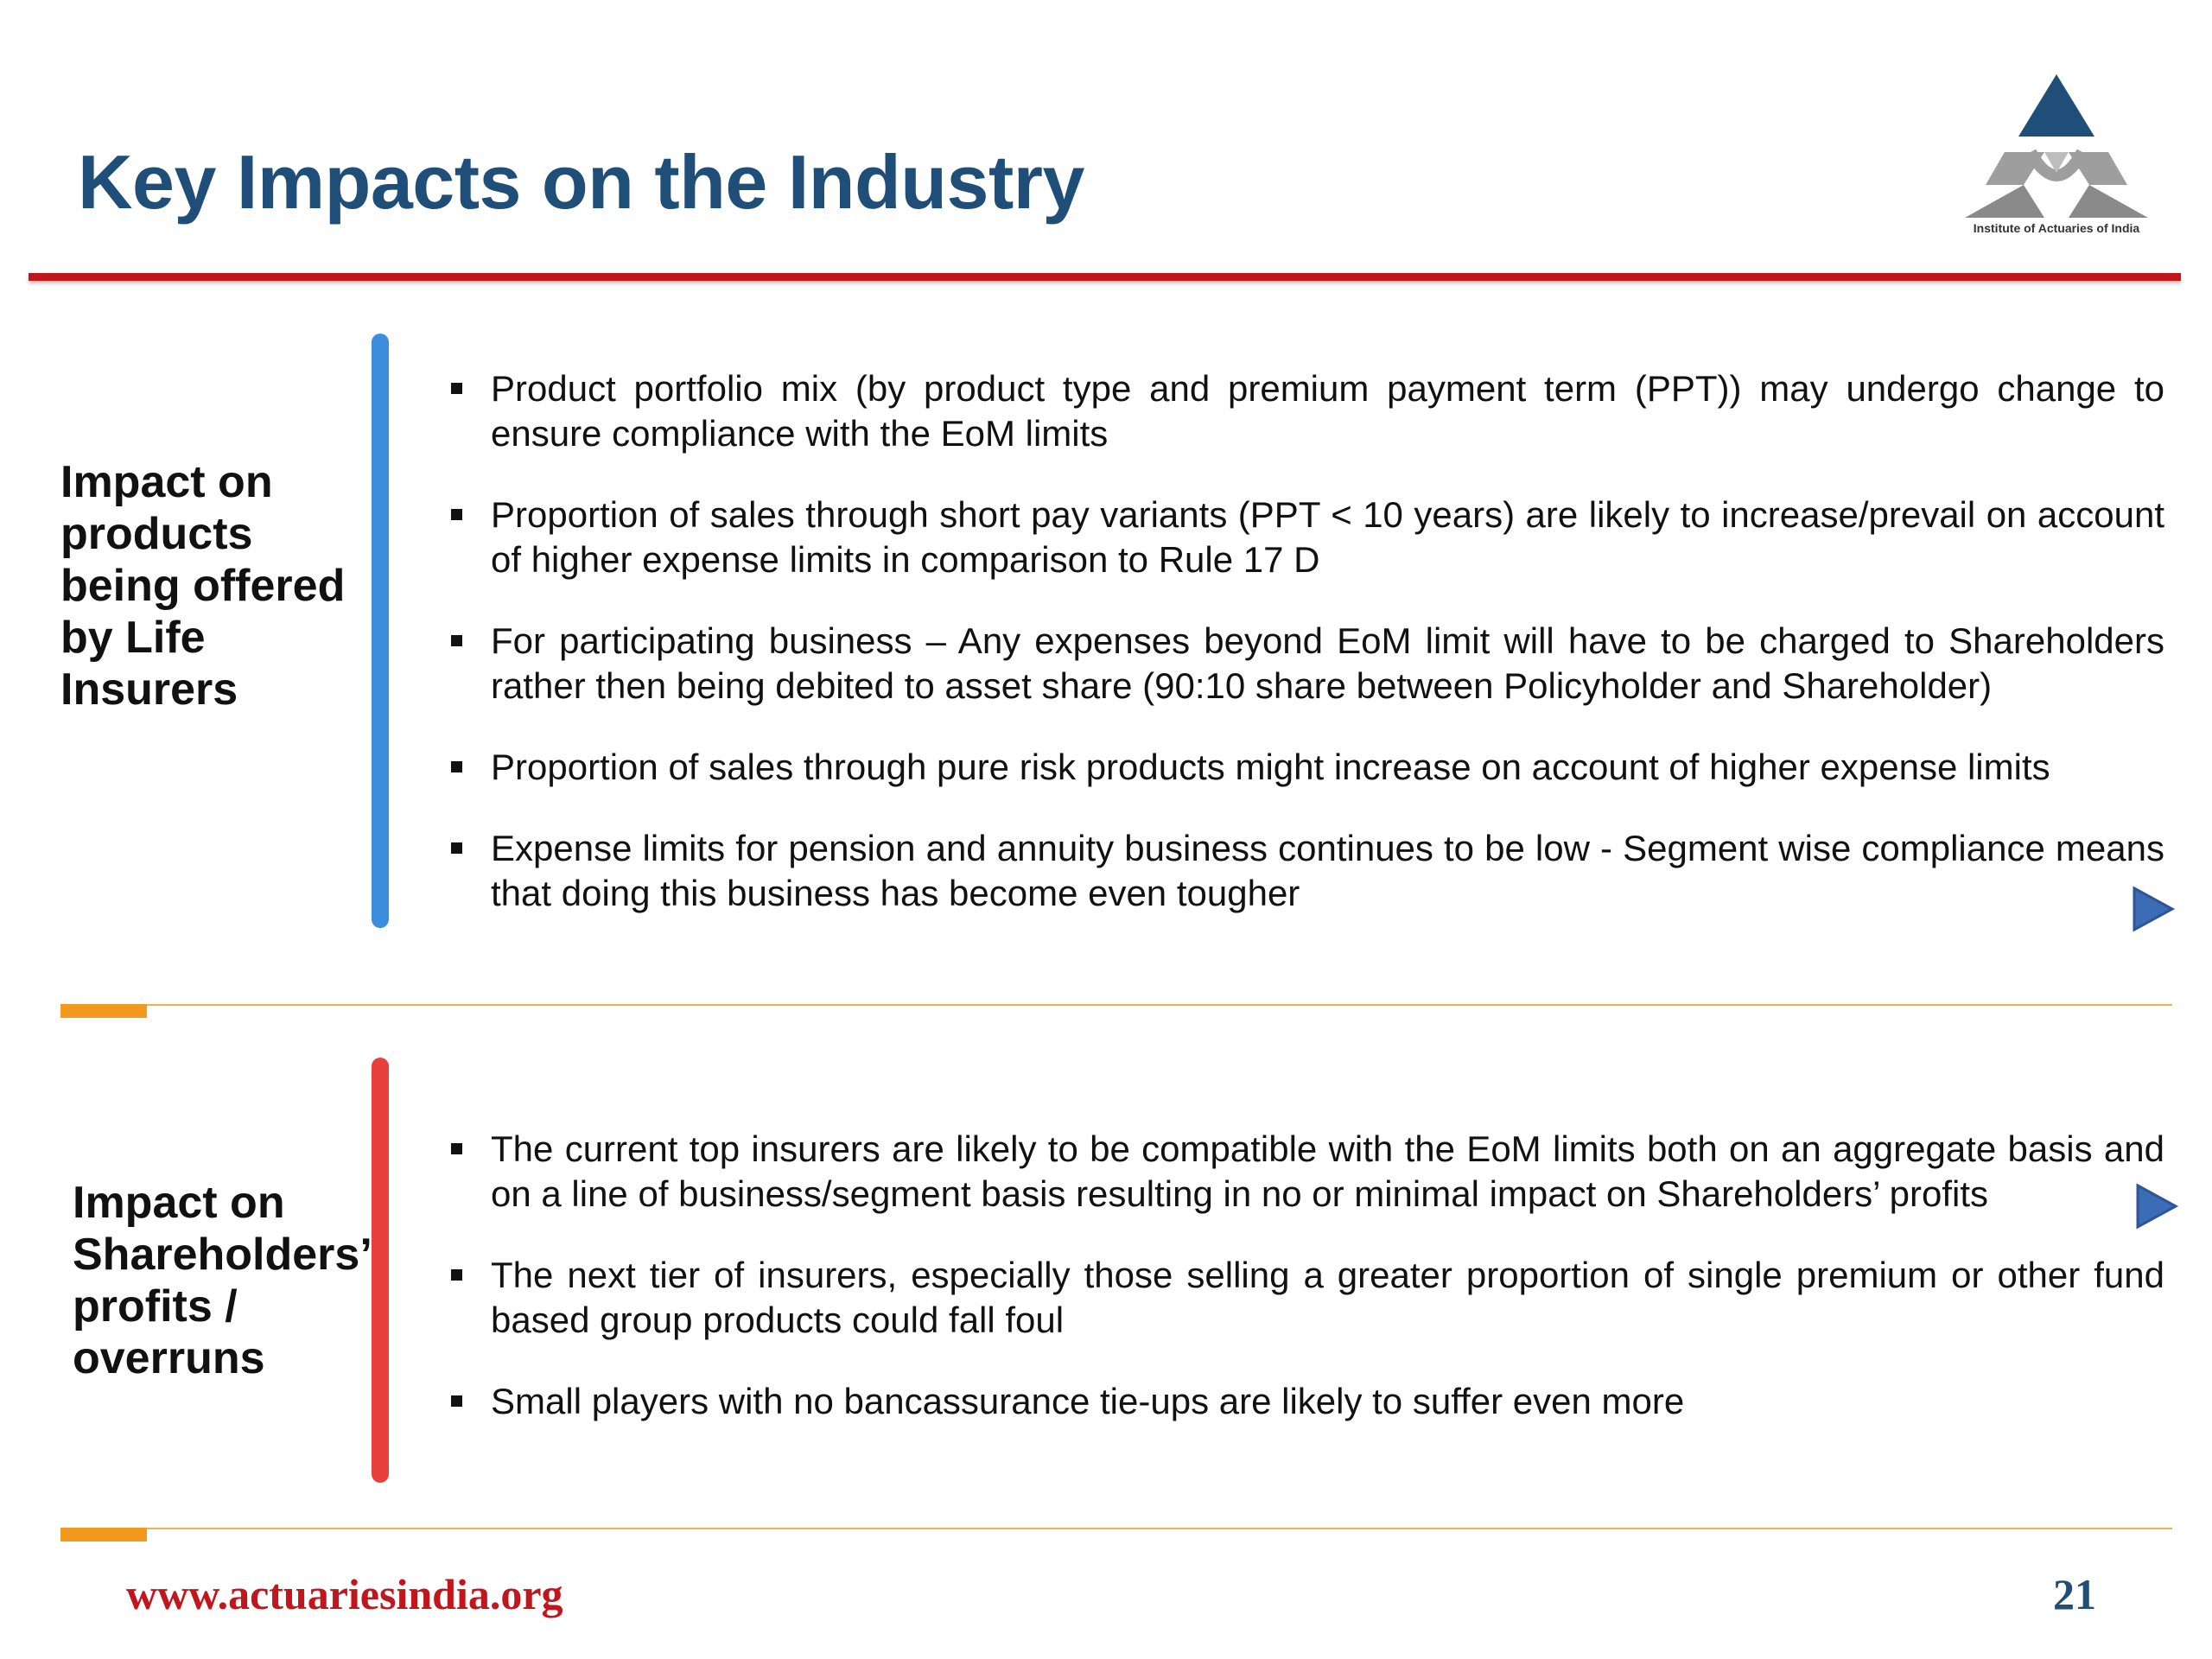 Image resolution: width=2212 pixels, height=1659 pixels. Describe the element at coordinates (380, 1270) in the screenshot. I see `section-bar-shareholders` at that location.